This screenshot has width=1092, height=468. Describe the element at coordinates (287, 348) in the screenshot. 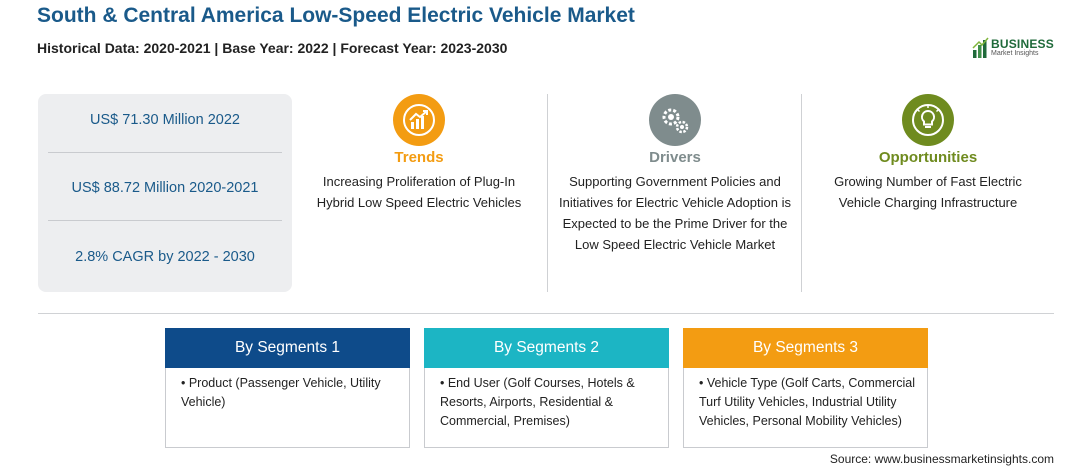

I see `segment-1-heading: By Segments 1` at that location.